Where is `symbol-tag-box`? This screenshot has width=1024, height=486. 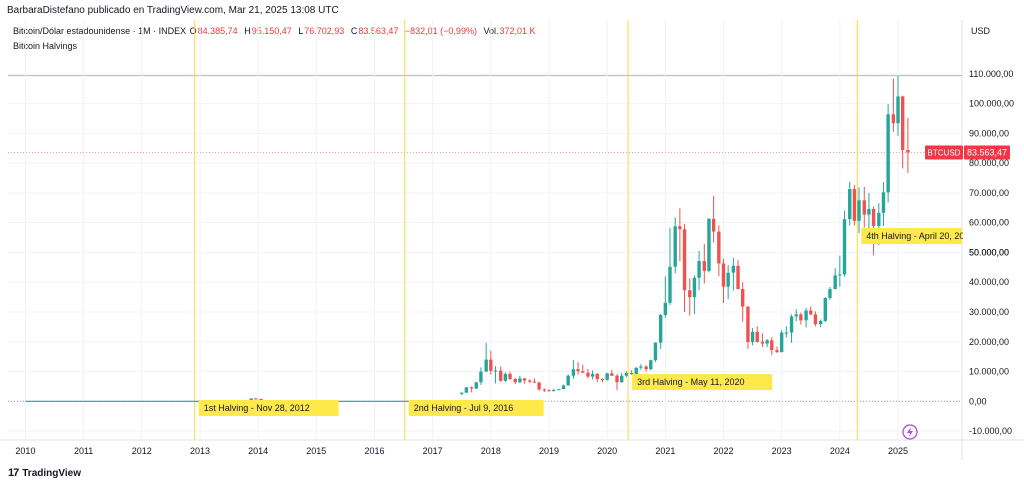
symbol-tag-box is located at coordinates (944, 152).